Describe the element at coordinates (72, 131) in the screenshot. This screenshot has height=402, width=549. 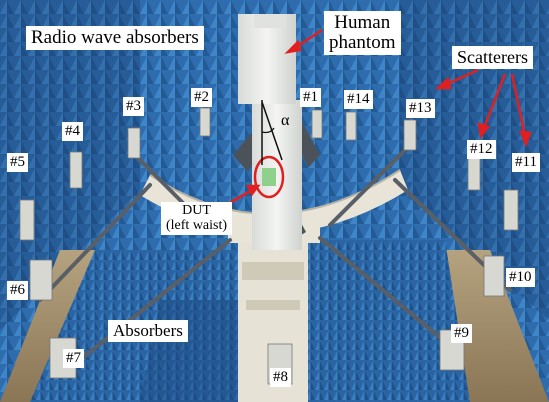
I see `antenna-label-4: #4` at that location.